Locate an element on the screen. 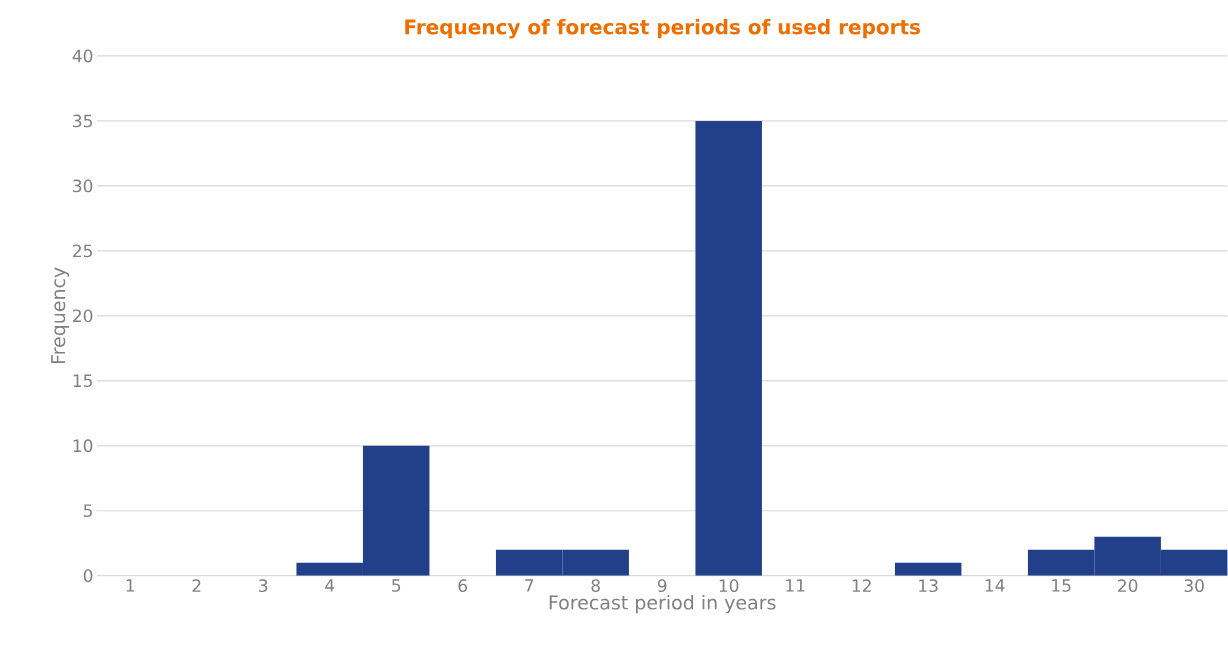 The width and height of the screenshot is (1228, 656). x-tick-label: 2 is located at coordinates (196, 585).